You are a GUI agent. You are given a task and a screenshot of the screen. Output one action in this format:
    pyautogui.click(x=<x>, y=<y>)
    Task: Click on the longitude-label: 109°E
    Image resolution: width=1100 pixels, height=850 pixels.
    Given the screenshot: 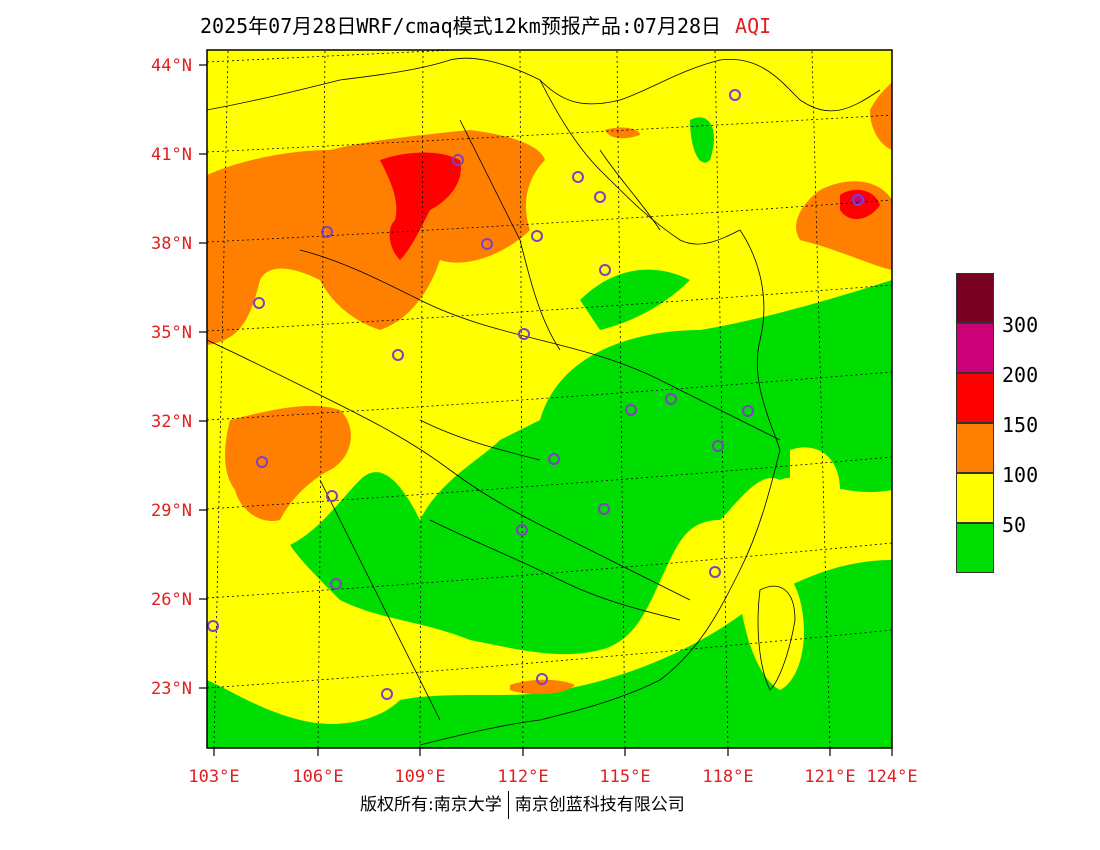 What is the action you would take?
    pyautogui.click(x=419, y=777)
    